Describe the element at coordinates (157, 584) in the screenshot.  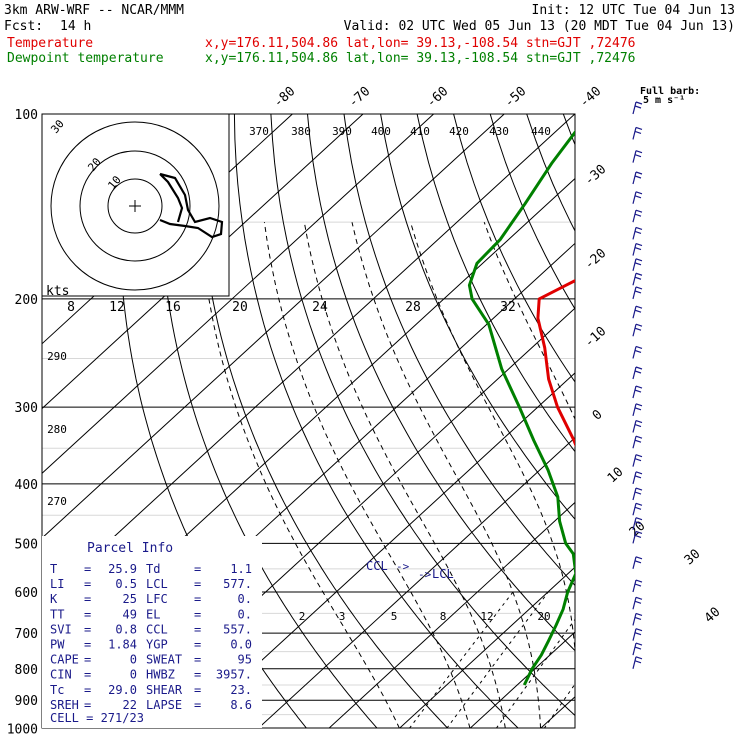
I see `parcel-param-name: LCL` at that location.